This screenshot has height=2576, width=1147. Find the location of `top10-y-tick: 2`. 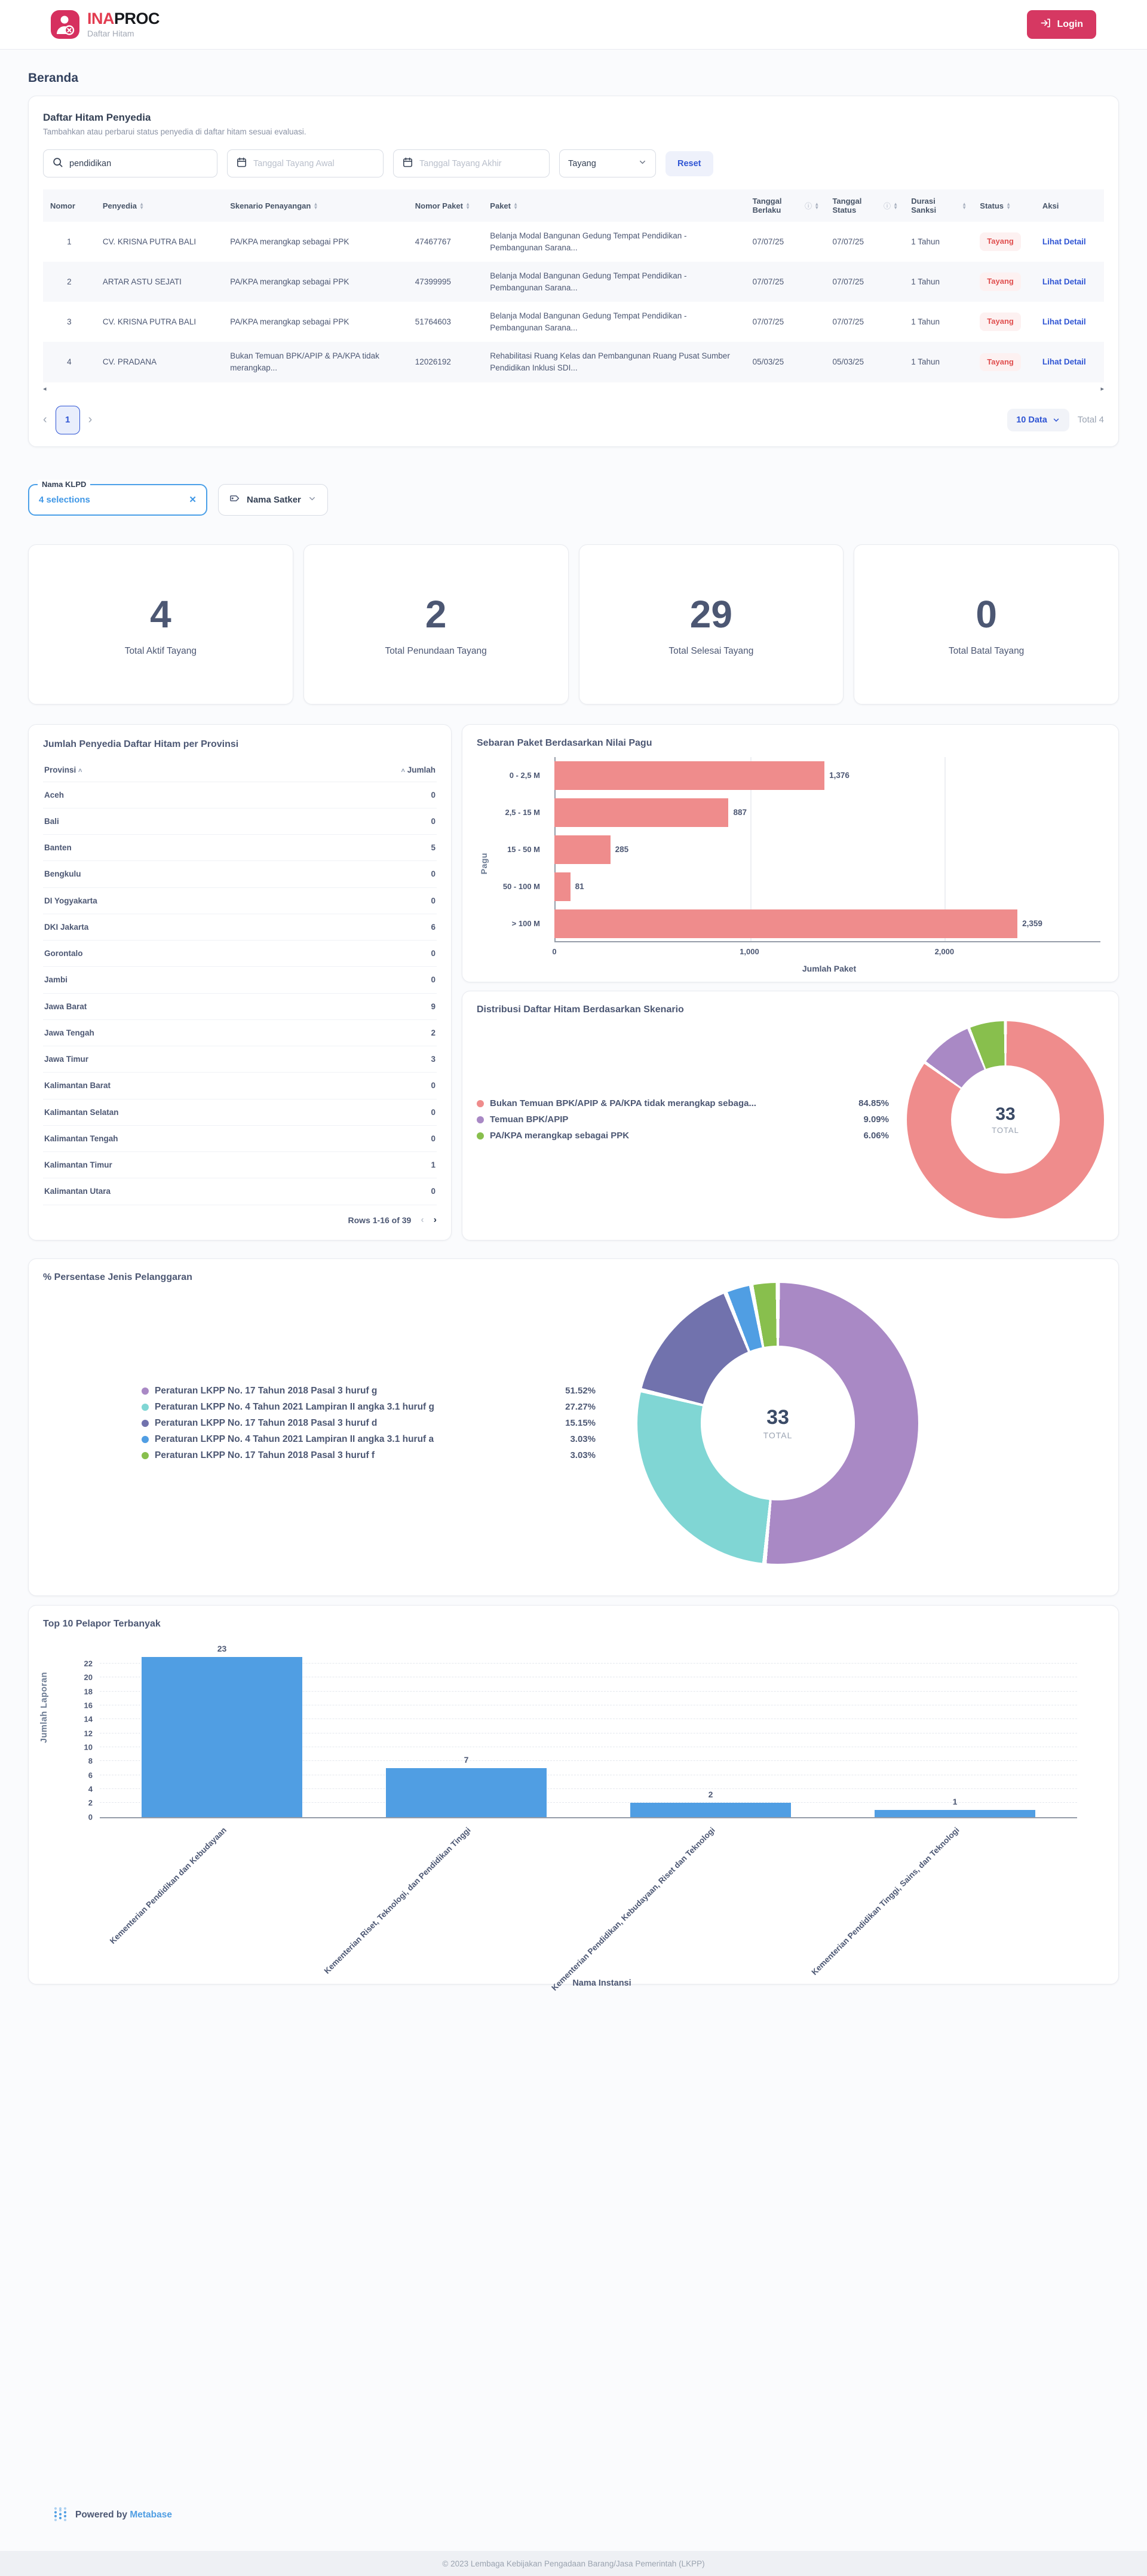

top10-y-tick: 2 is located at coordinates (90, 1803).